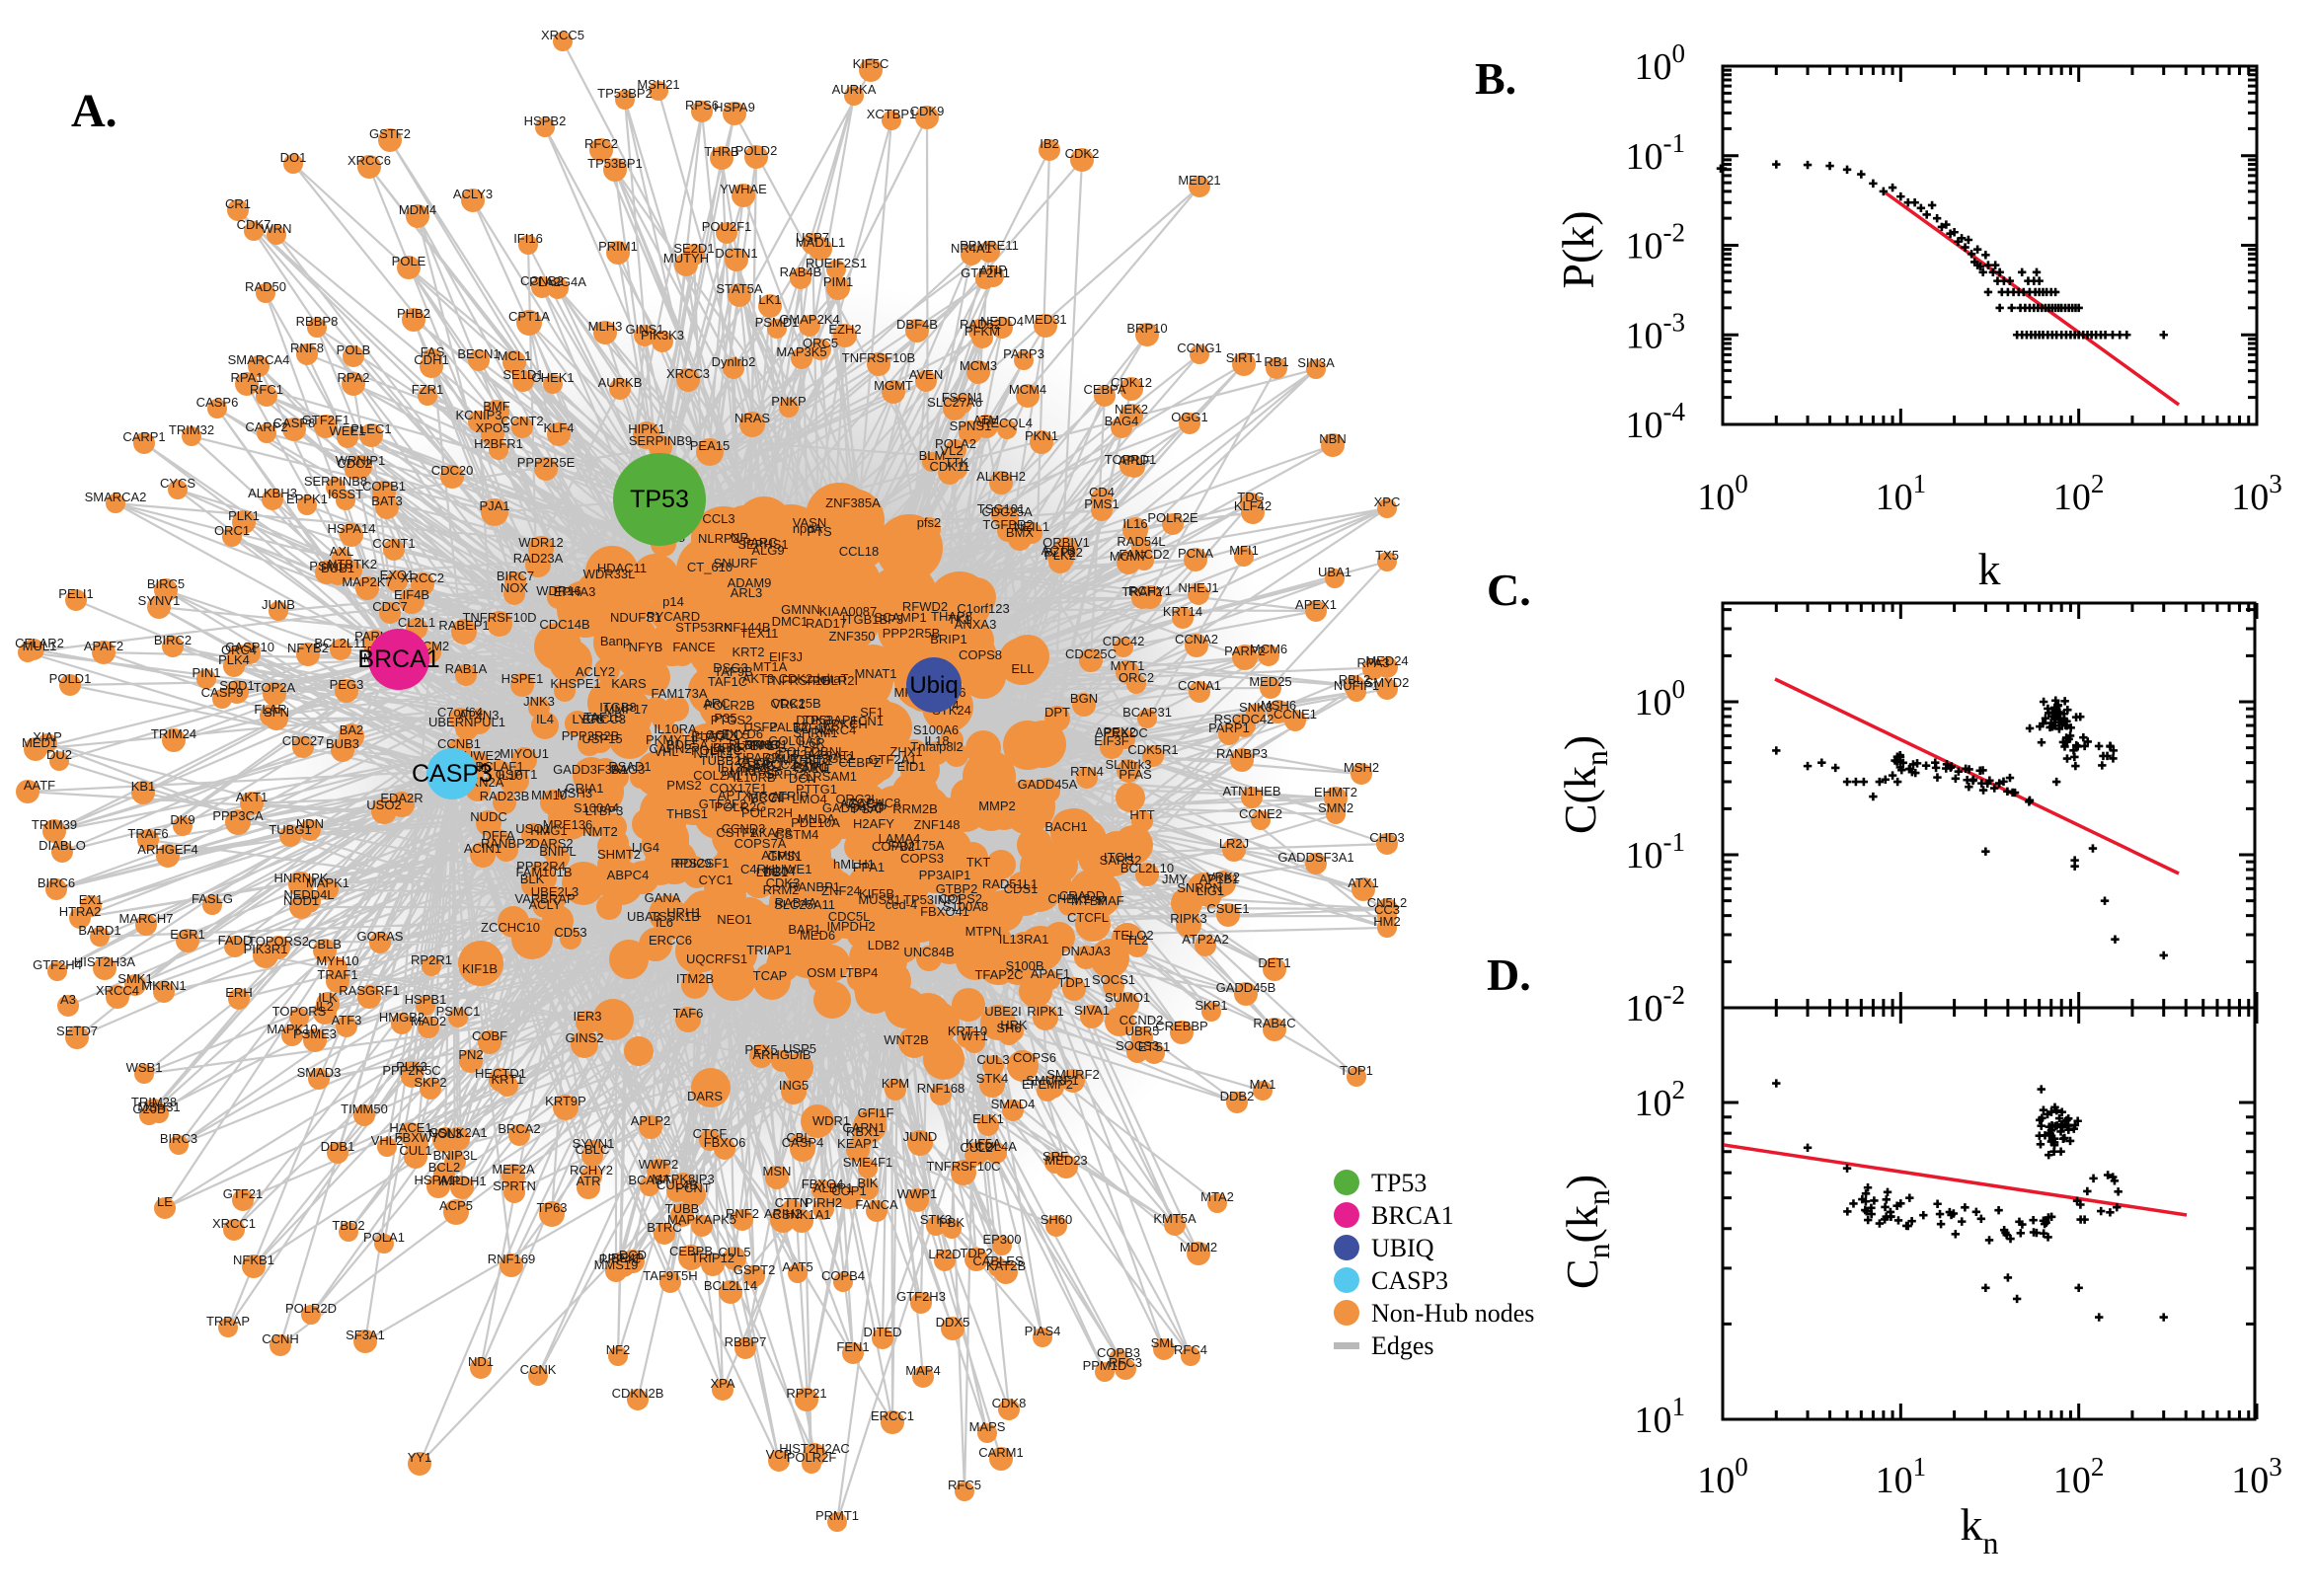 This screenshot has width=2316, height=1596. Describe the element at coordinates (1027, 389) in the screenshot. I see `svg-text: MCM4` at that location.